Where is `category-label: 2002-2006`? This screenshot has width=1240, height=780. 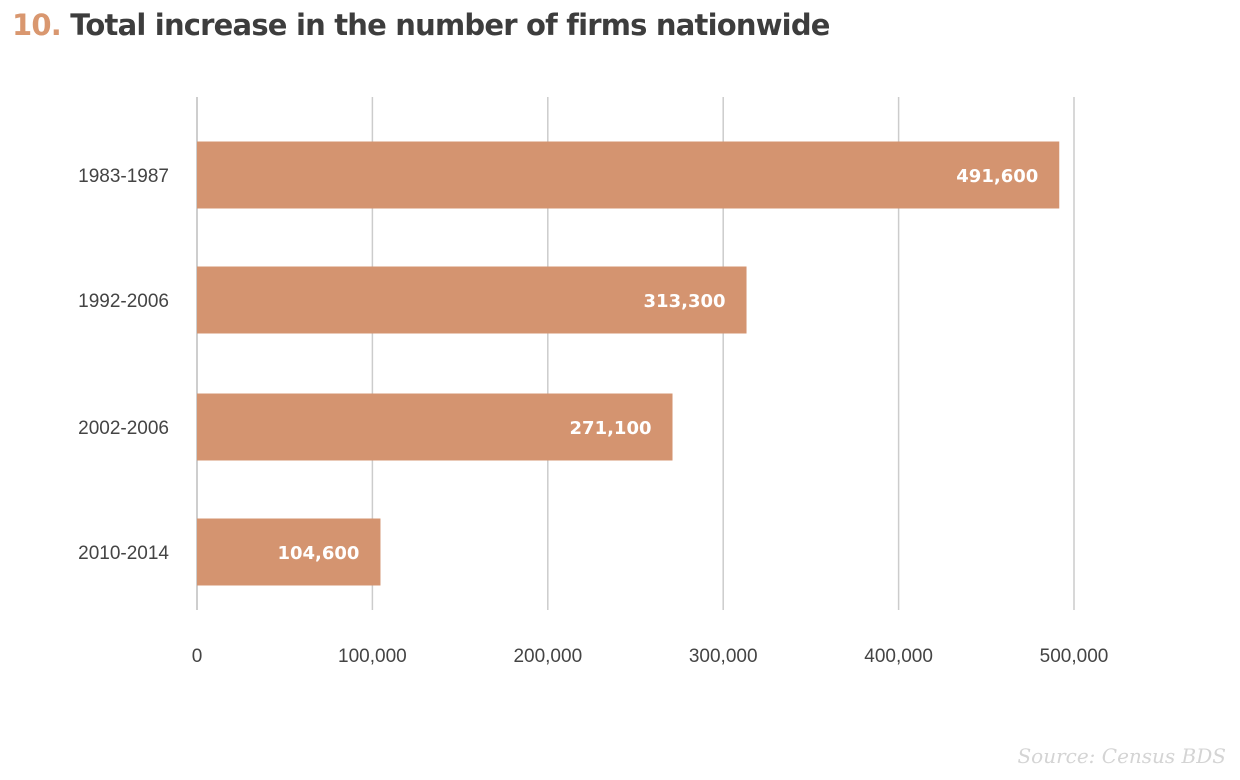
category-label: 2002-2006 is located at coordinates (123, 428).